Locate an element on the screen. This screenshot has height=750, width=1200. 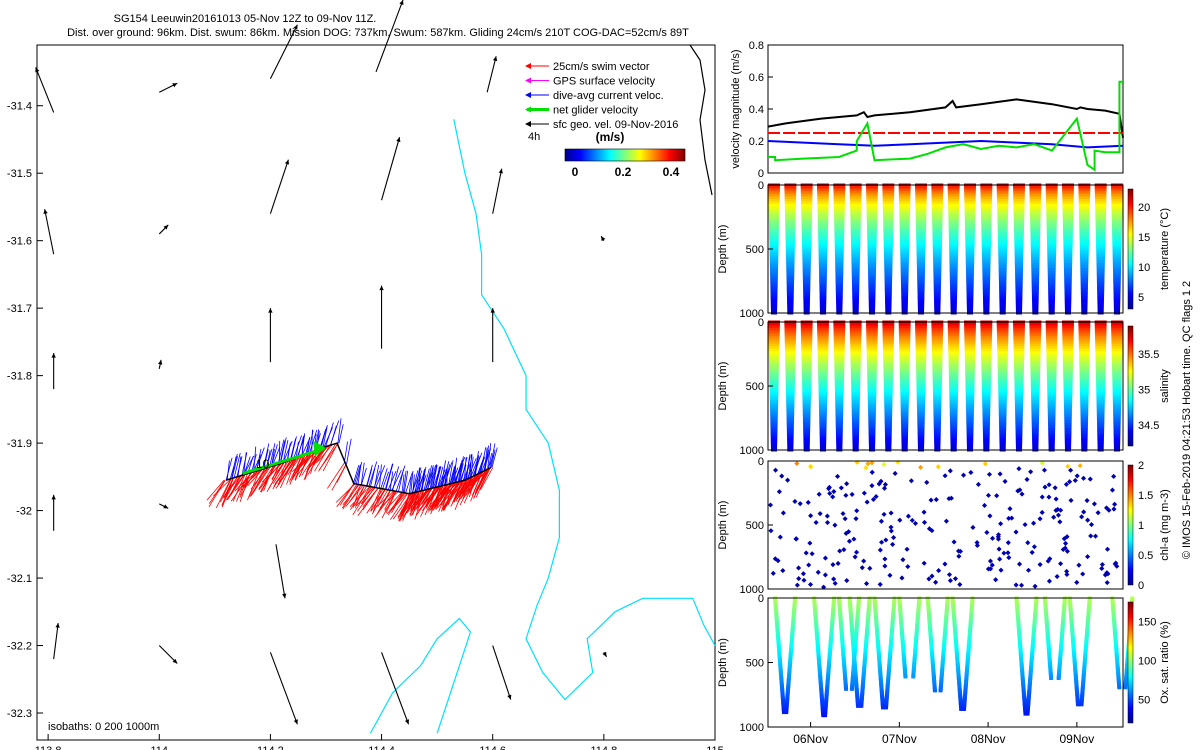
sfc-vector-head is located at coordinates (53, 355).